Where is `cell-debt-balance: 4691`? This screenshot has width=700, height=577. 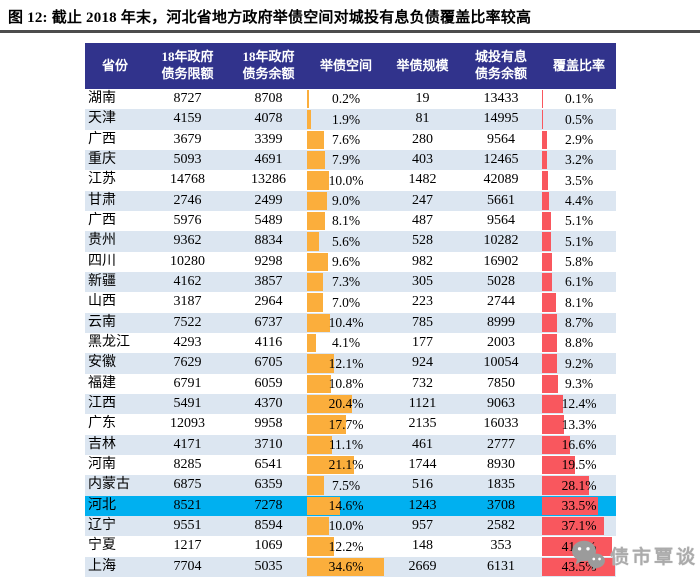
cell-debt-balance: 4691 is located at coordinates (268, 160).